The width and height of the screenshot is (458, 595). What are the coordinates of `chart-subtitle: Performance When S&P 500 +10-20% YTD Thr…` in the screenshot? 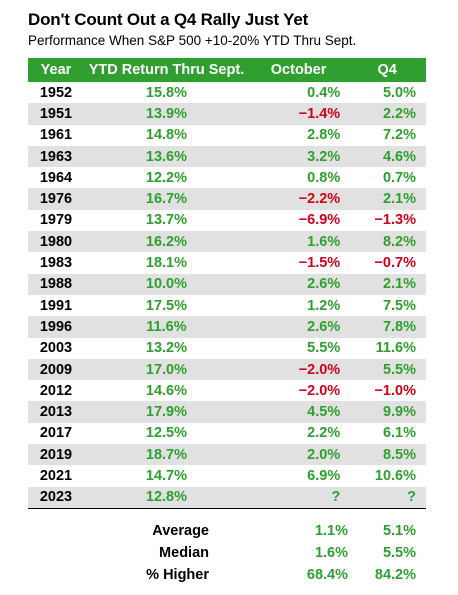 It's located at (192, 40).